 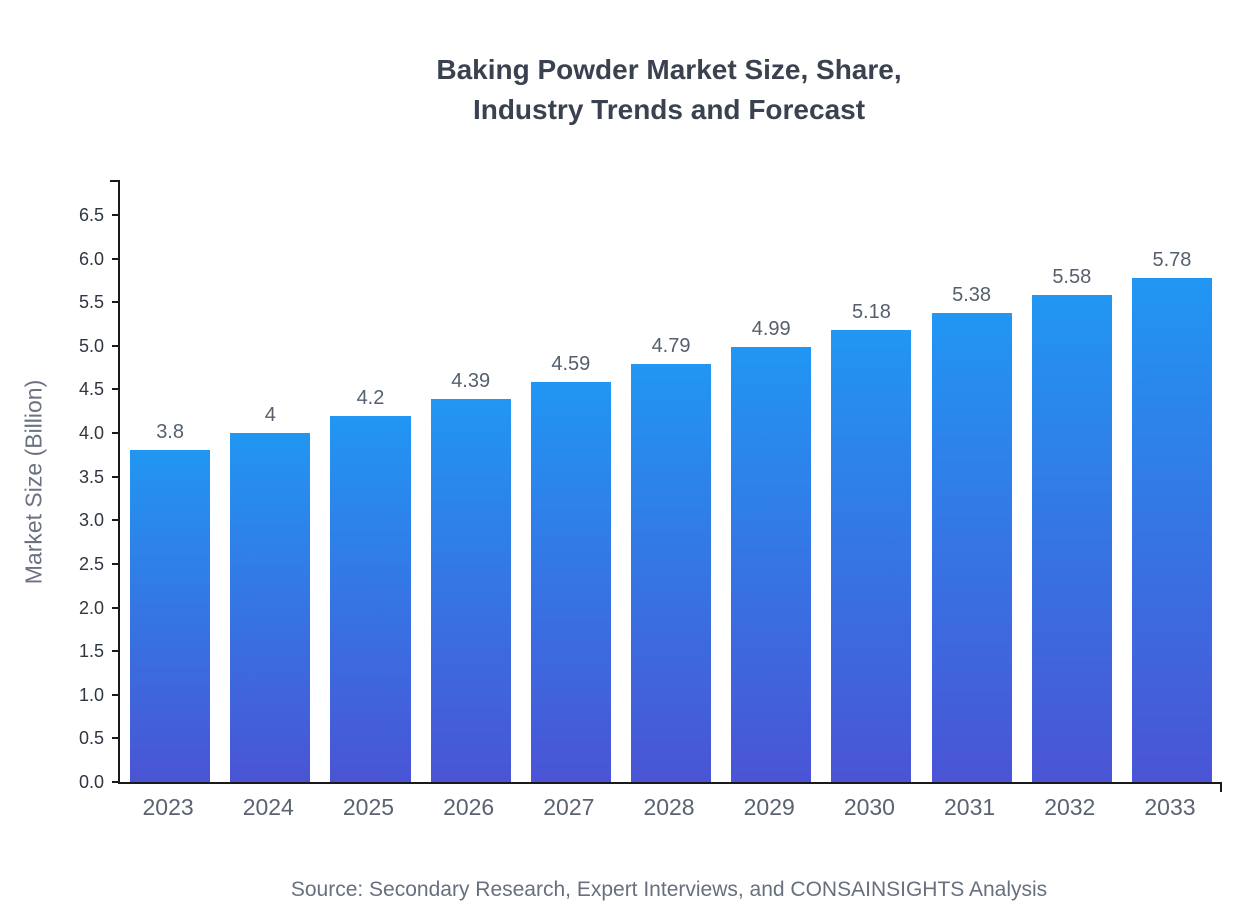 I want to click on bar-value-label: 4.39, so click(x=471, y=381).